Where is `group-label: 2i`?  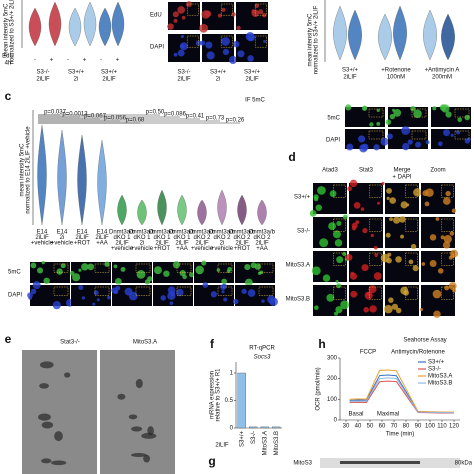 group-label: 2i is located at coordinates (218, 80).